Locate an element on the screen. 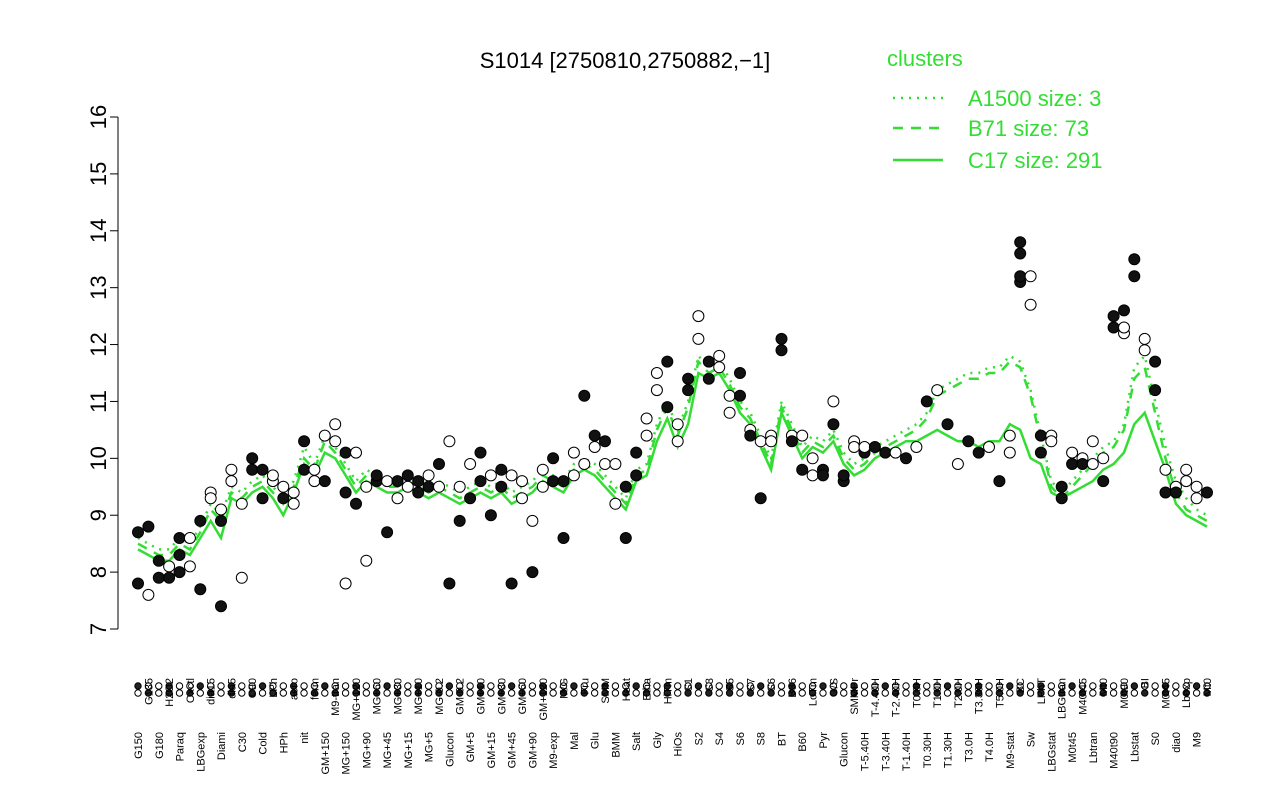 The height and width of the screenshot is (800, 1280). x-tick-label: HPh is located at coordinates (284, 742).